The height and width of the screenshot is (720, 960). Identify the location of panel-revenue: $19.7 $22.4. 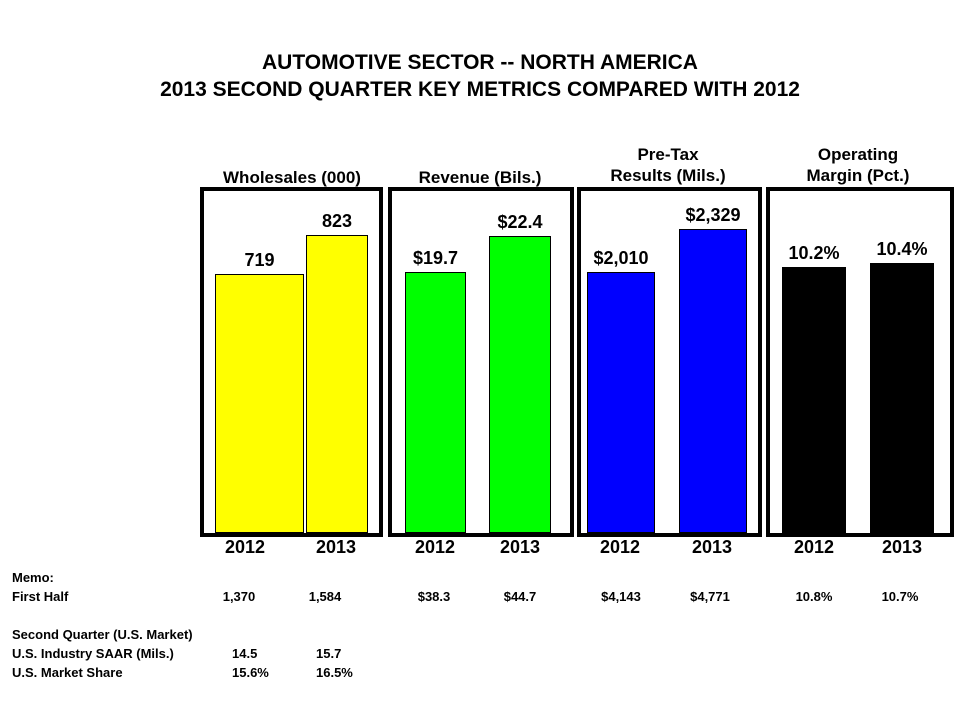
(481, 362).